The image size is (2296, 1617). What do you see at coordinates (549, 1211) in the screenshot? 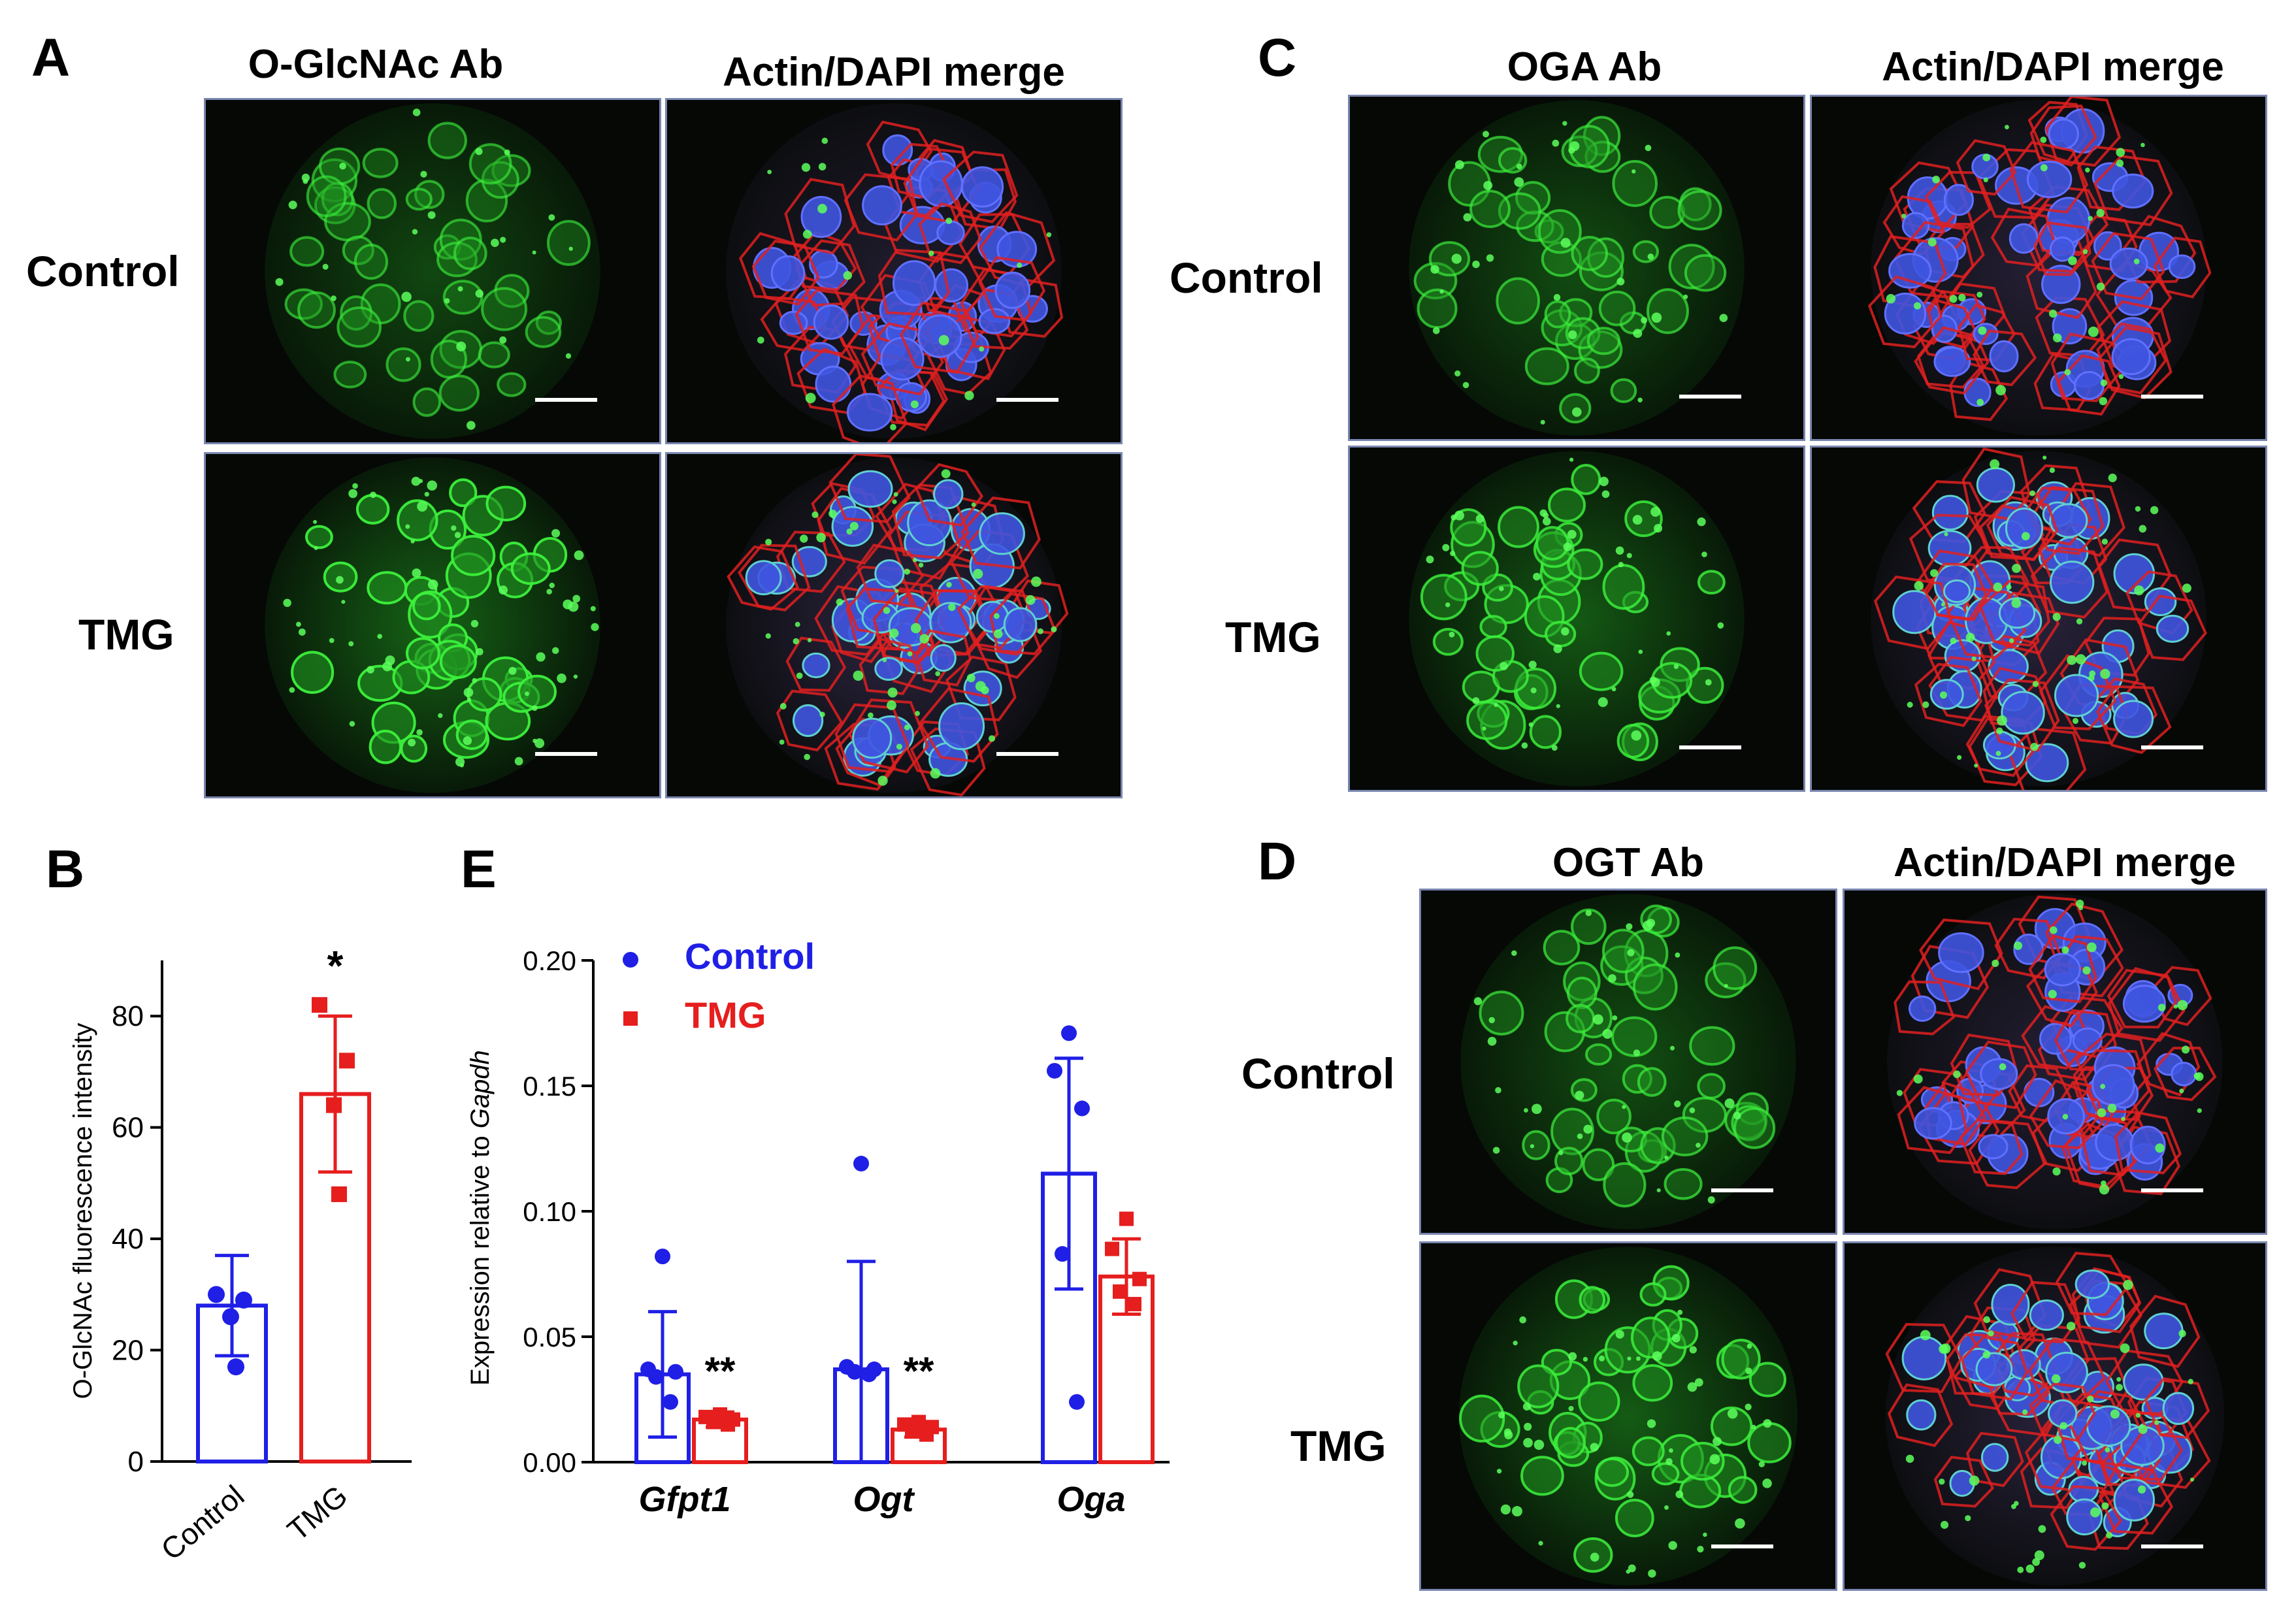
I see `panel-e-y-tick-label: 0.10` at bounding box center [549, 1211].